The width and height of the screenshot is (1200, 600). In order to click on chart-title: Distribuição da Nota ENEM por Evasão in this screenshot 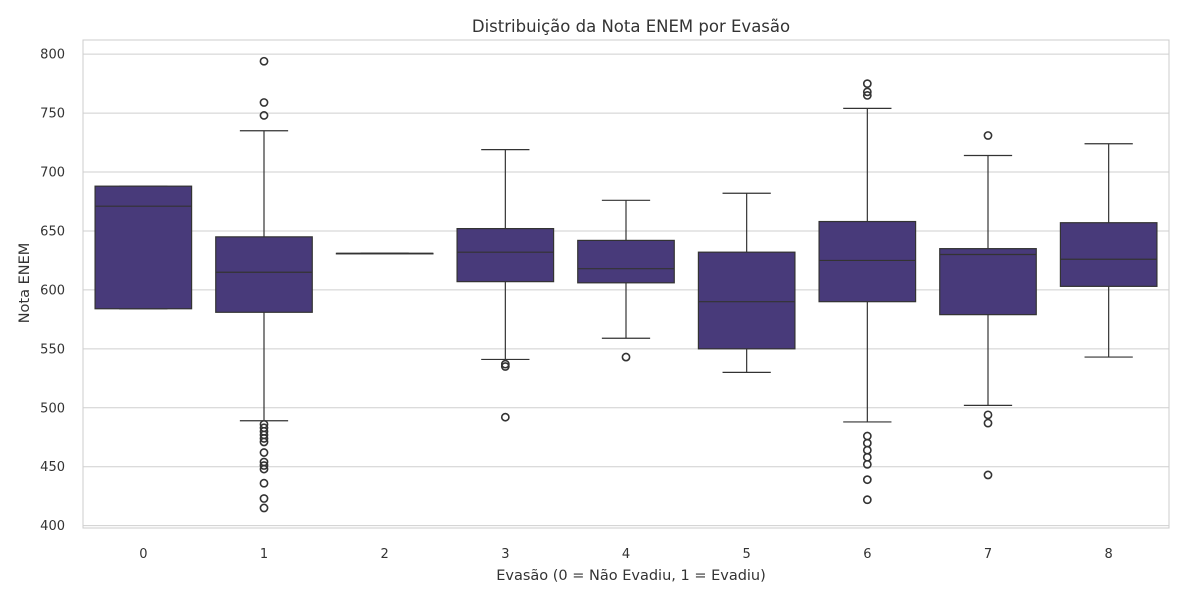, I will do `click(631, 26)`.